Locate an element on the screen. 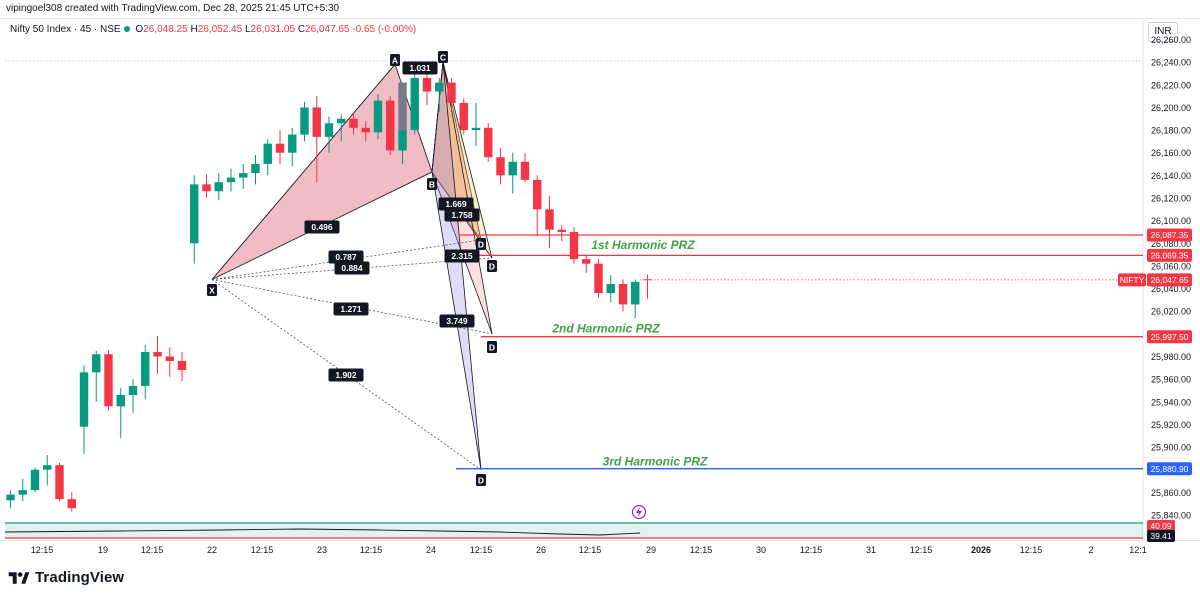  price-tick-label: 26,060.00 is located at coordinates (1171, 266).